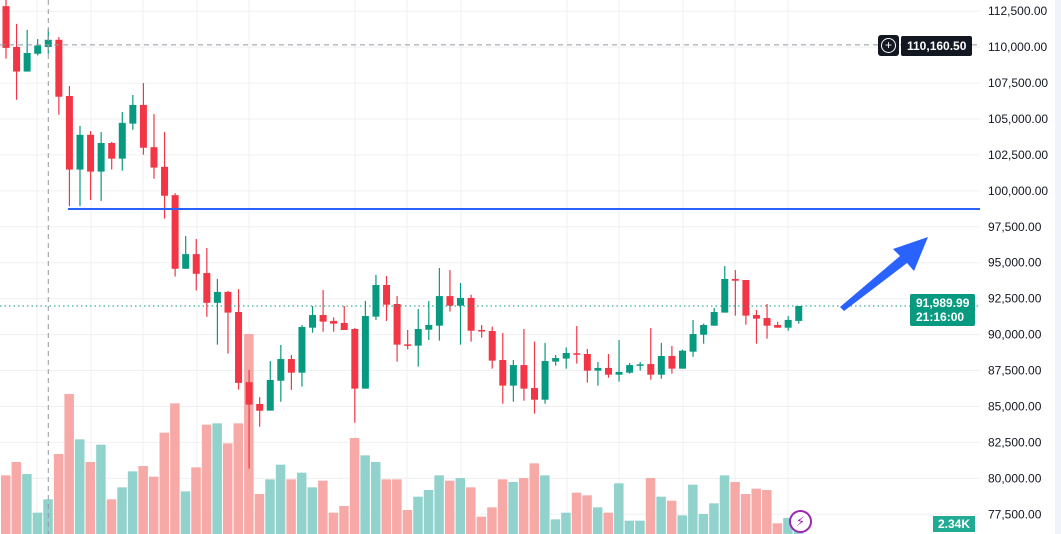 This screenshot has height=534, width=1061. What do you see at coordinates (1015, 478) in the screenshot?
I see `price-tick-label: 80,000.00` at bounding box center [1015, 478].